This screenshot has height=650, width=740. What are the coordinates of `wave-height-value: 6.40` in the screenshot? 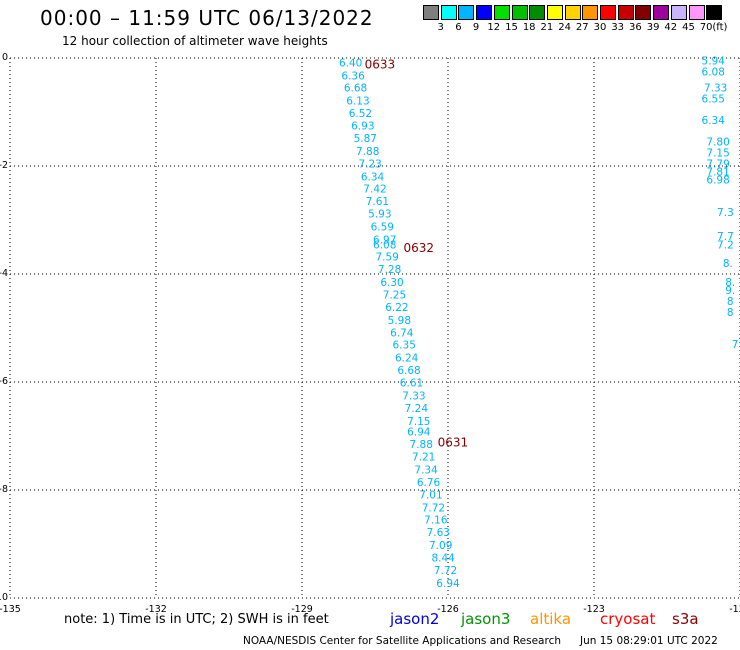 It's located at (350, 63).